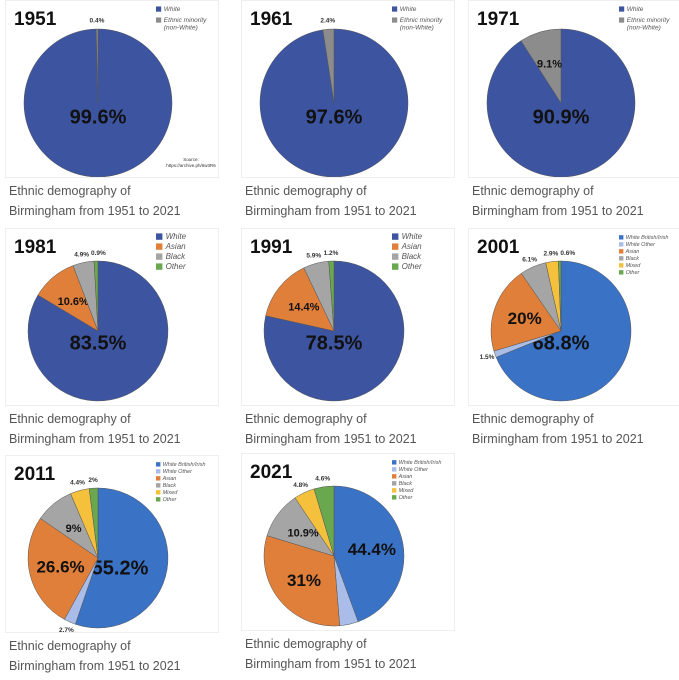 The height and width of the screenshot is (680, 679). What do you see at coordinates (35, 474) in the screenshot?
I see `chart-title: 2011` at bounding box center [35, 474].